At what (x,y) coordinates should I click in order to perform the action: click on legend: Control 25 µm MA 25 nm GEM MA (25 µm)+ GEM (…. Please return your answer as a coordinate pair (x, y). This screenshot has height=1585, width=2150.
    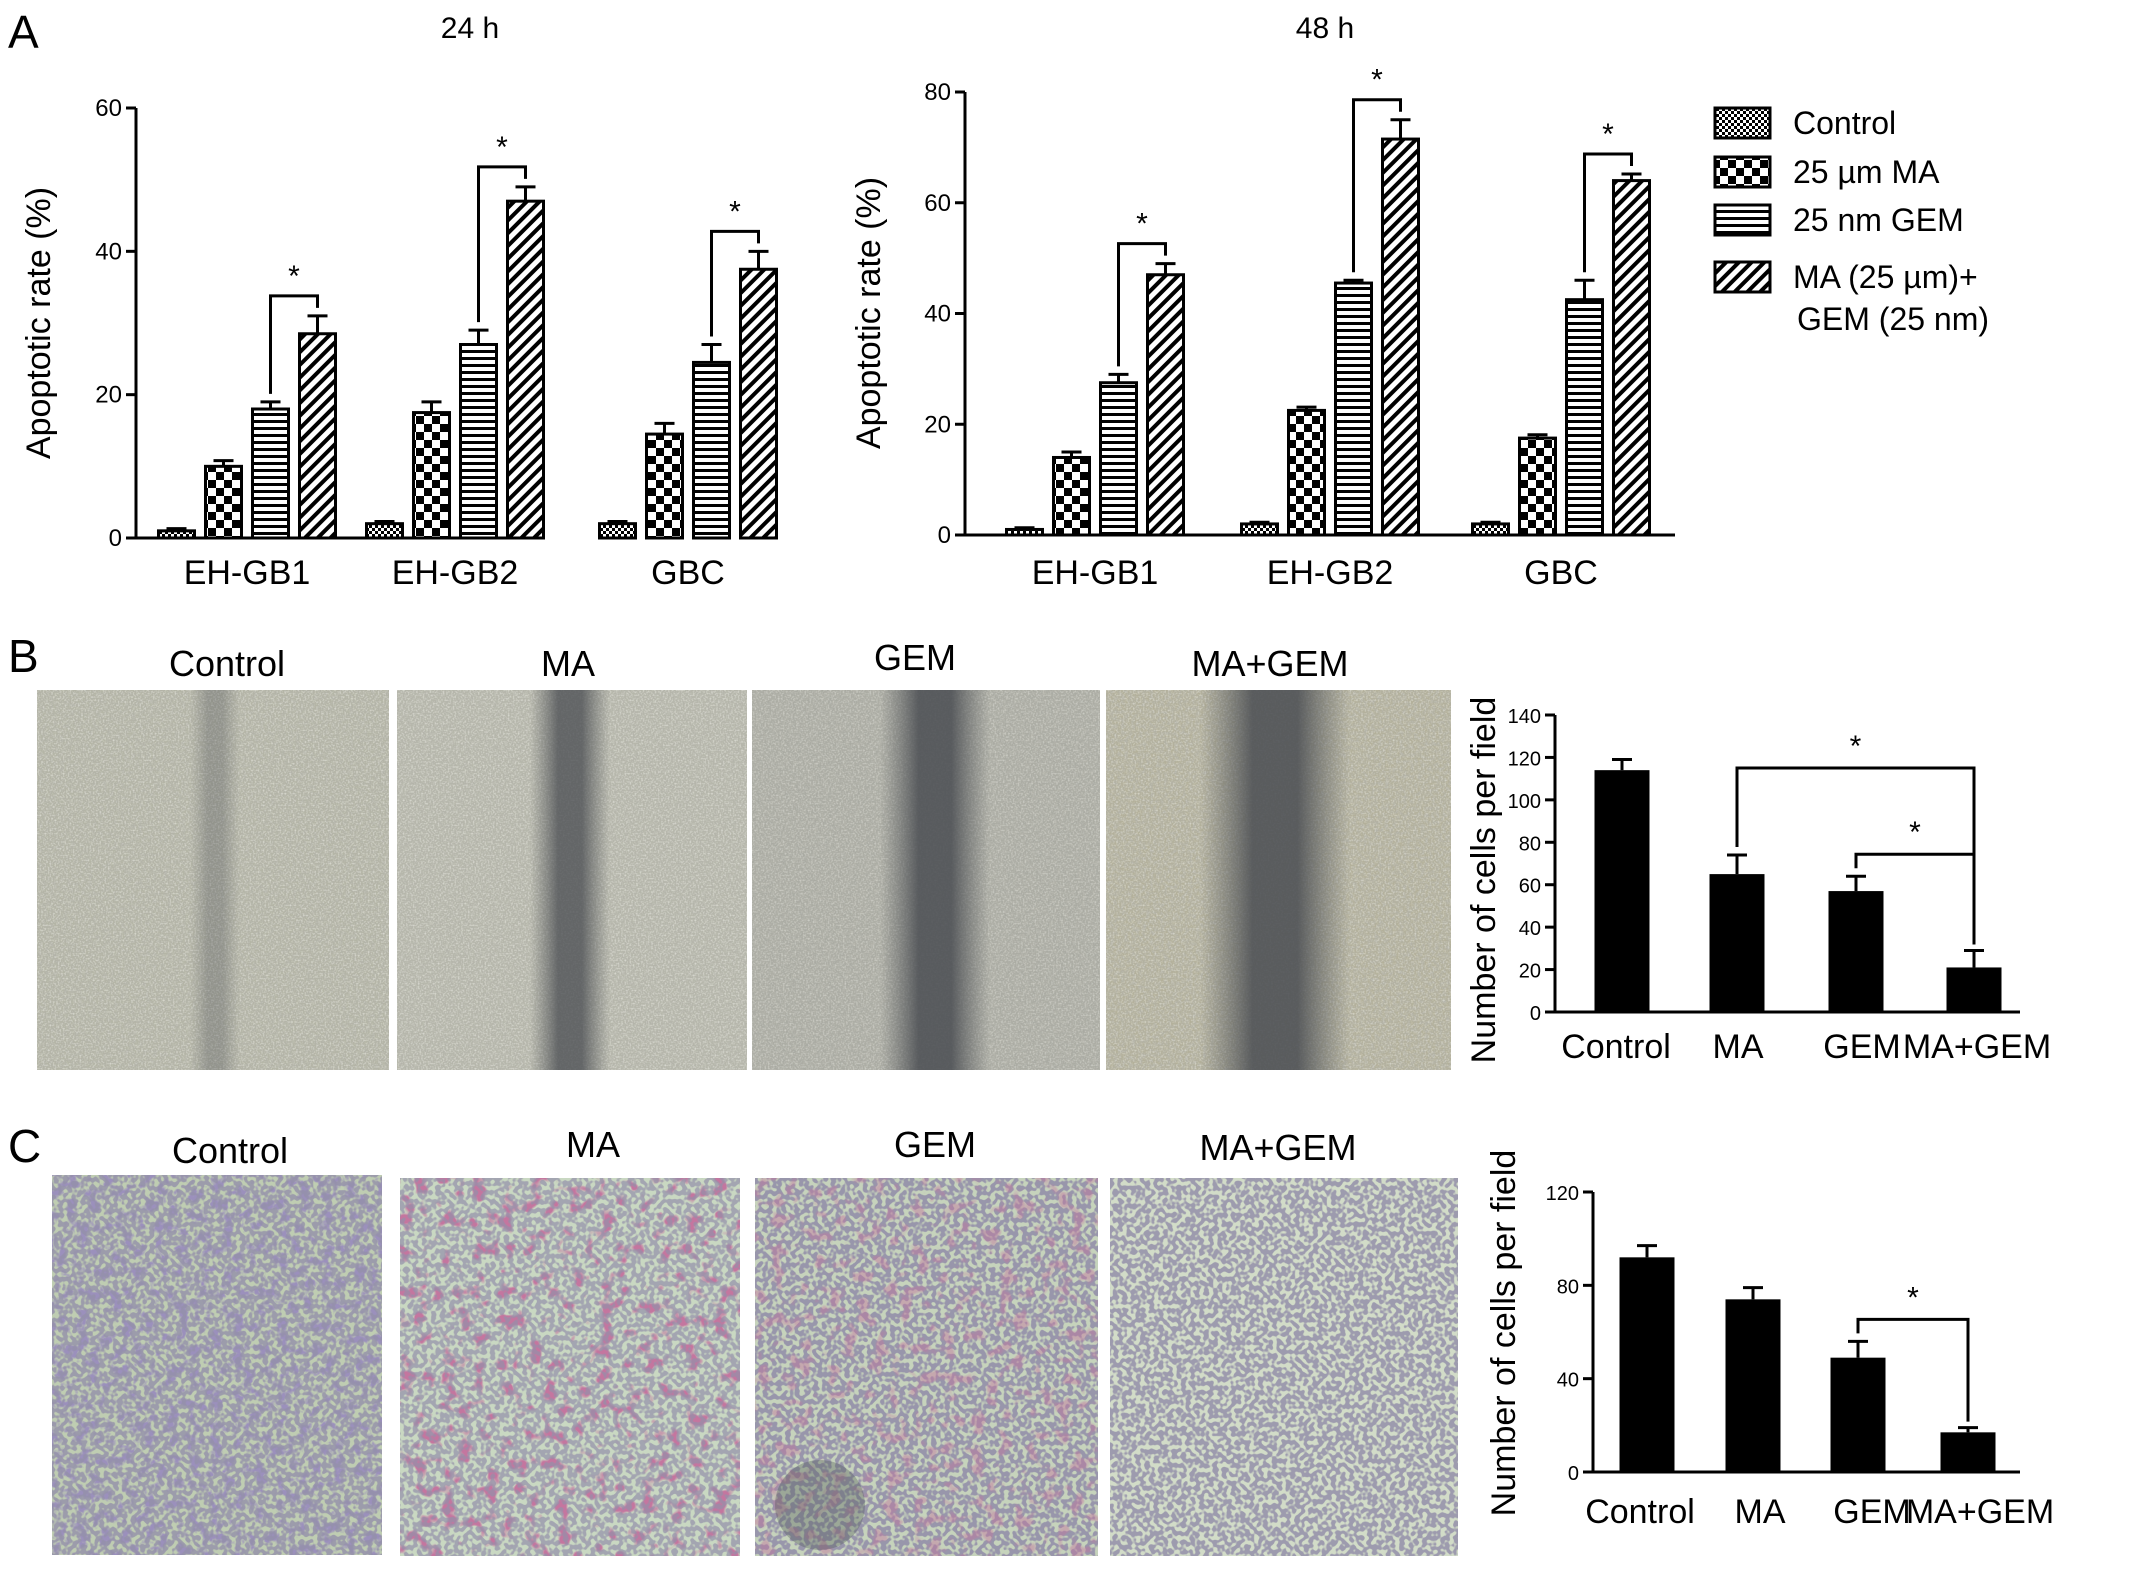
    Looking at the image, I should click on (1851, 221).